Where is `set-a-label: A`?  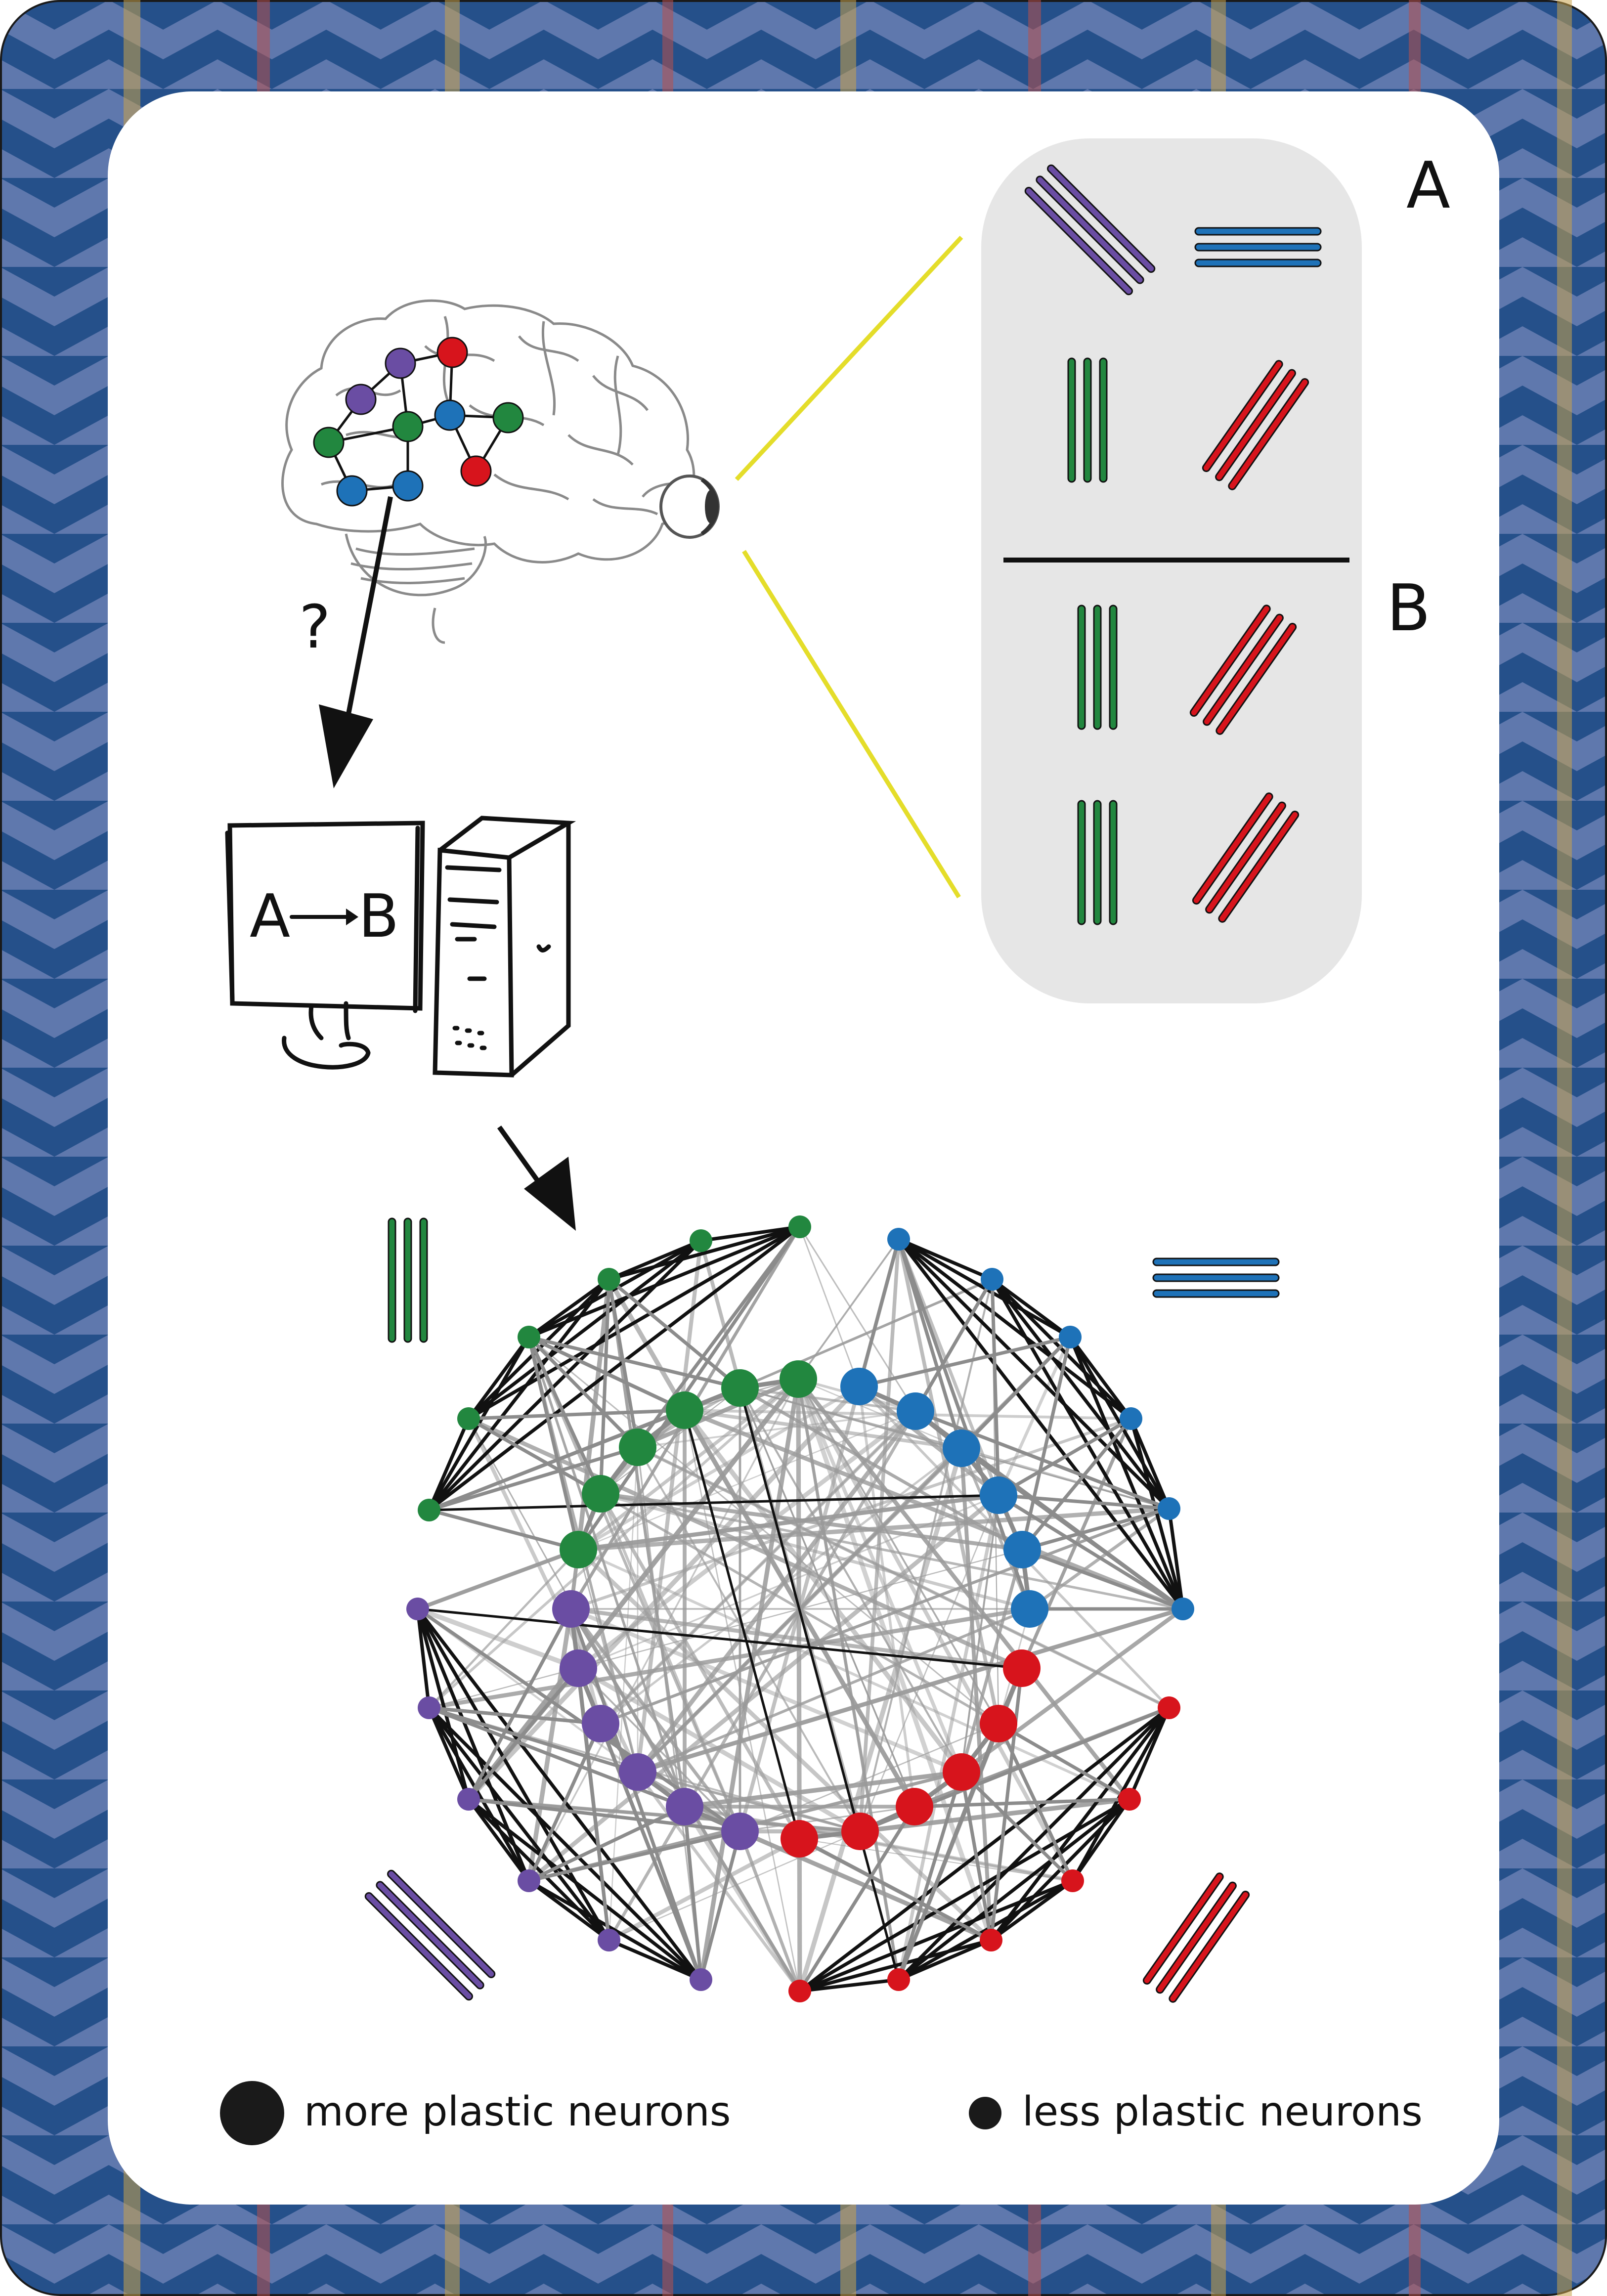
set-a-label: A is located at coordinates (1428, 186).